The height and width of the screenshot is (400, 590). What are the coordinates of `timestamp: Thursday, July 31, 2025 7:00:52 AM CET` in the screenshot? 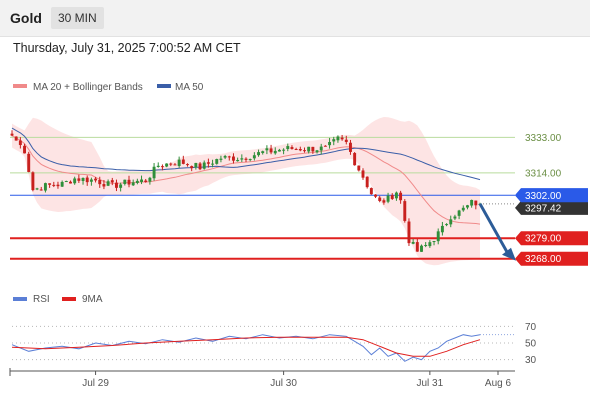 It's located at (127, 48).